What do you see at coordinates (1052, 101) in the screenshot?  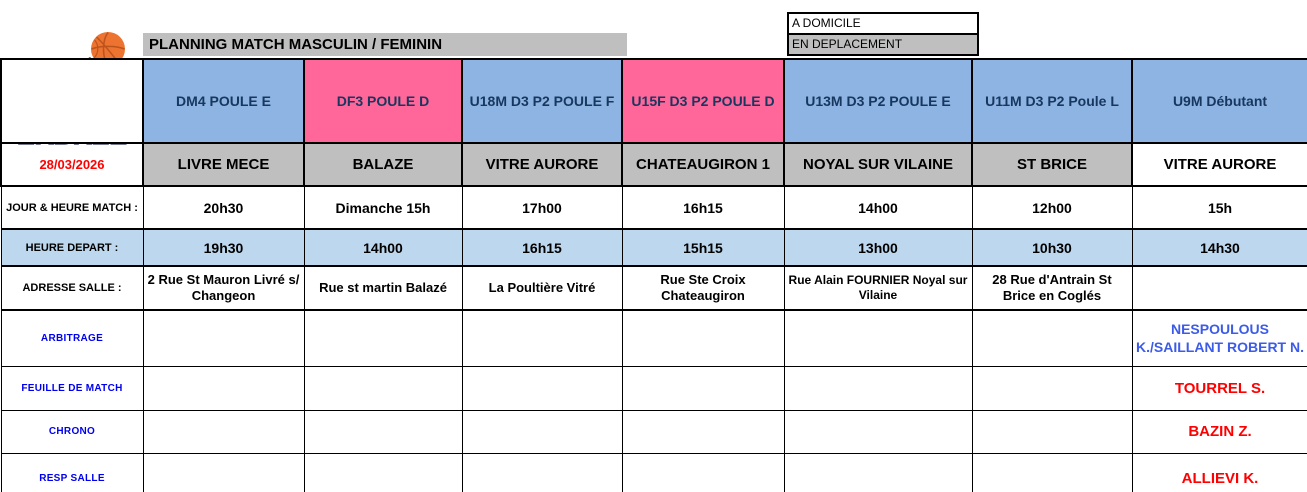 I see `header-cell-u11m: U11M D3 P2 Poule L` at bounding box center [1052, 101].